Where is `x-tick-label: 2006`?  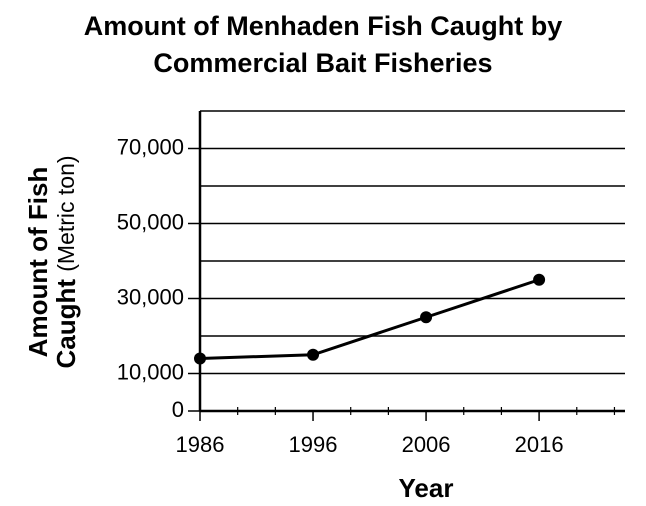 x-tick-label: 2006 is located at coordinates (426, 444).